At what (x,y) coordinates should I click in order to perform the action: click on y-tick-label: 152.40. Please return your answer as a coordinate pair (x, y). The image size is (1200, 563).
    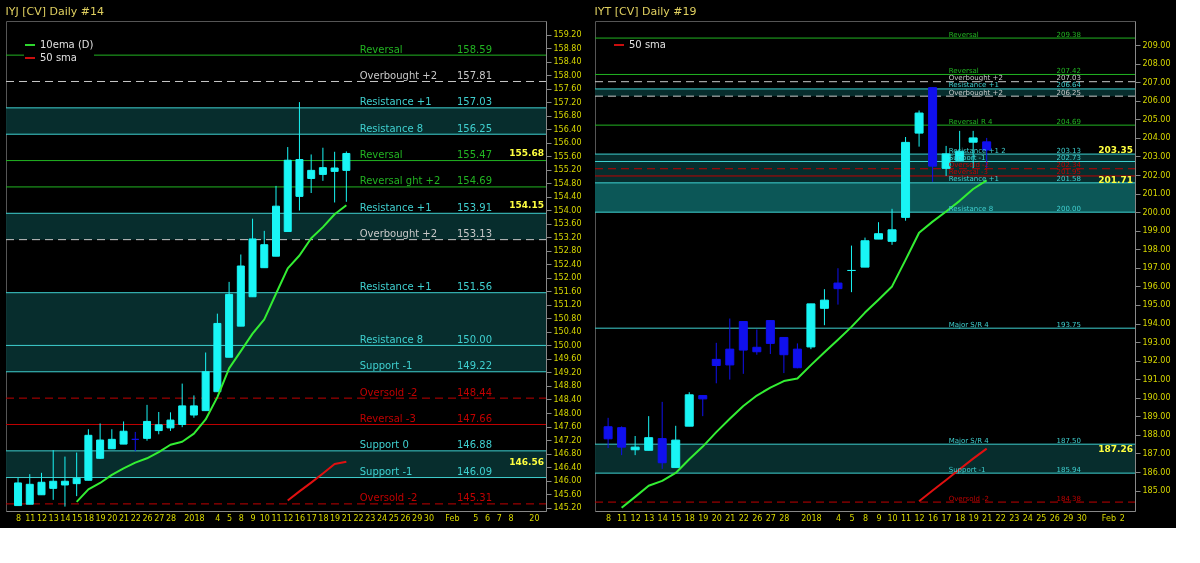
    Looking at the image, I should click on (567, 264).